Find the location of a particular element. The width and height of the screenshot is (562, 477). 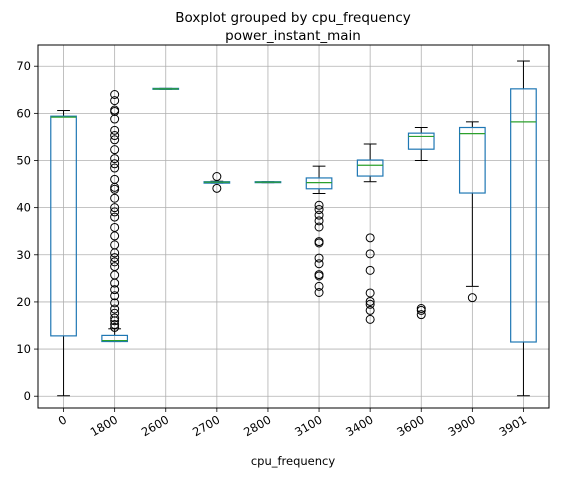

y-tick-label: 50 is located at coordinates (23, 161).